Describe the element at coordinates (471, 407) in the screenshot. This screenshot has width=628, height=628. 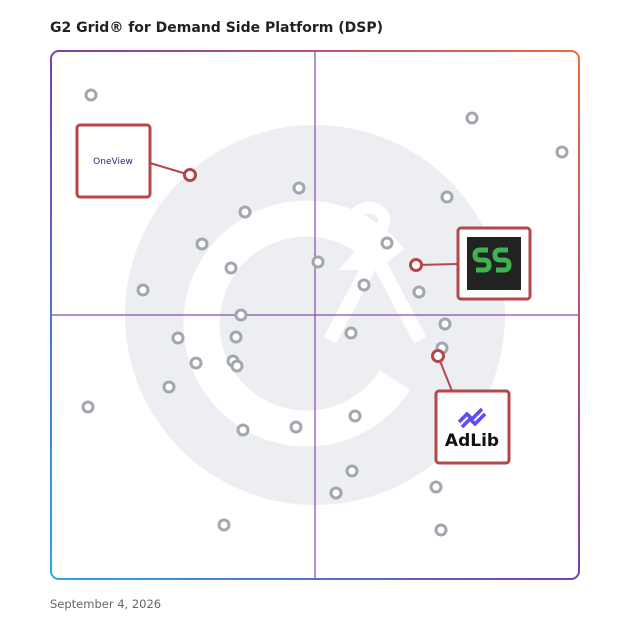
I see `highlight-adlib: AdLib` at that location.